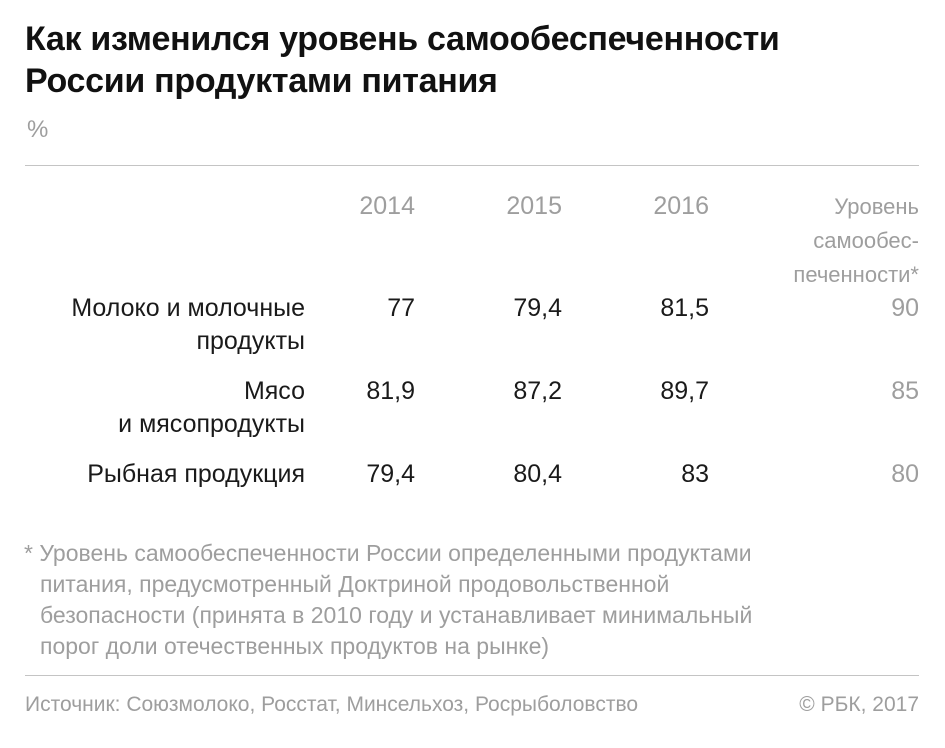 This screenshot has height=748, width=945. Describe the element at coordinates (537, 308) in the screenshot. I see `value-milk-2015: 79,4` at that location.